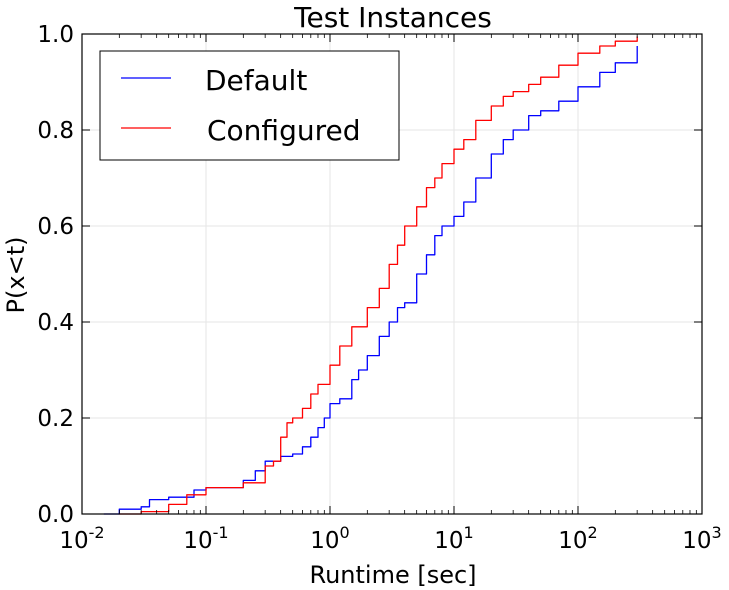 The image size is (729, 590). I want to click on legend: Default Configured, so click(249, 105).